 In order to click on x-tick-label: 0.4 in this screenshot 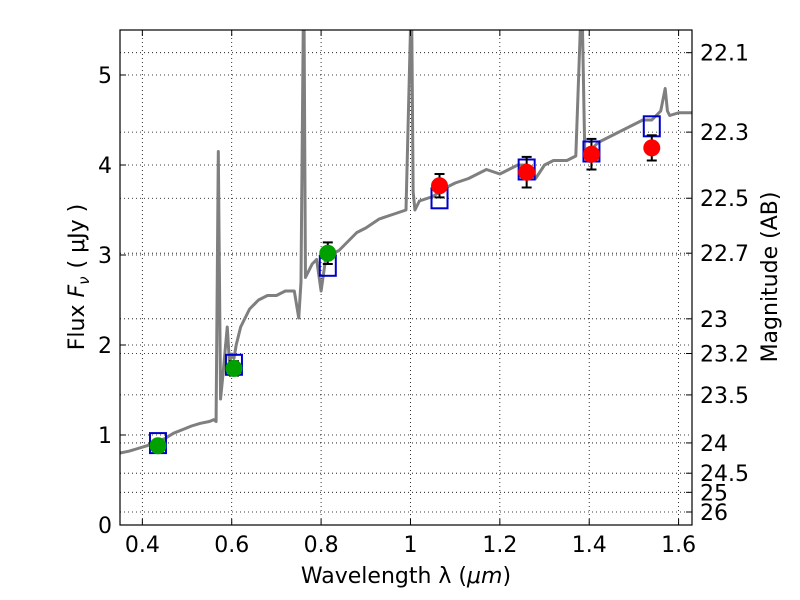, I will do `click(142, 545)`.